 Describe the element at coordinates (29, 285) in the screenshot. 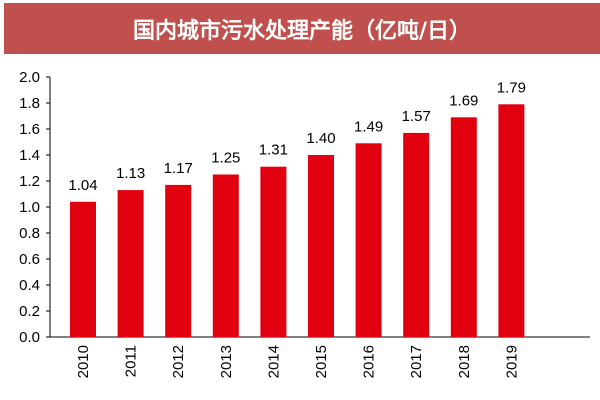

I see `y-tick-label: 0.4` at that location.